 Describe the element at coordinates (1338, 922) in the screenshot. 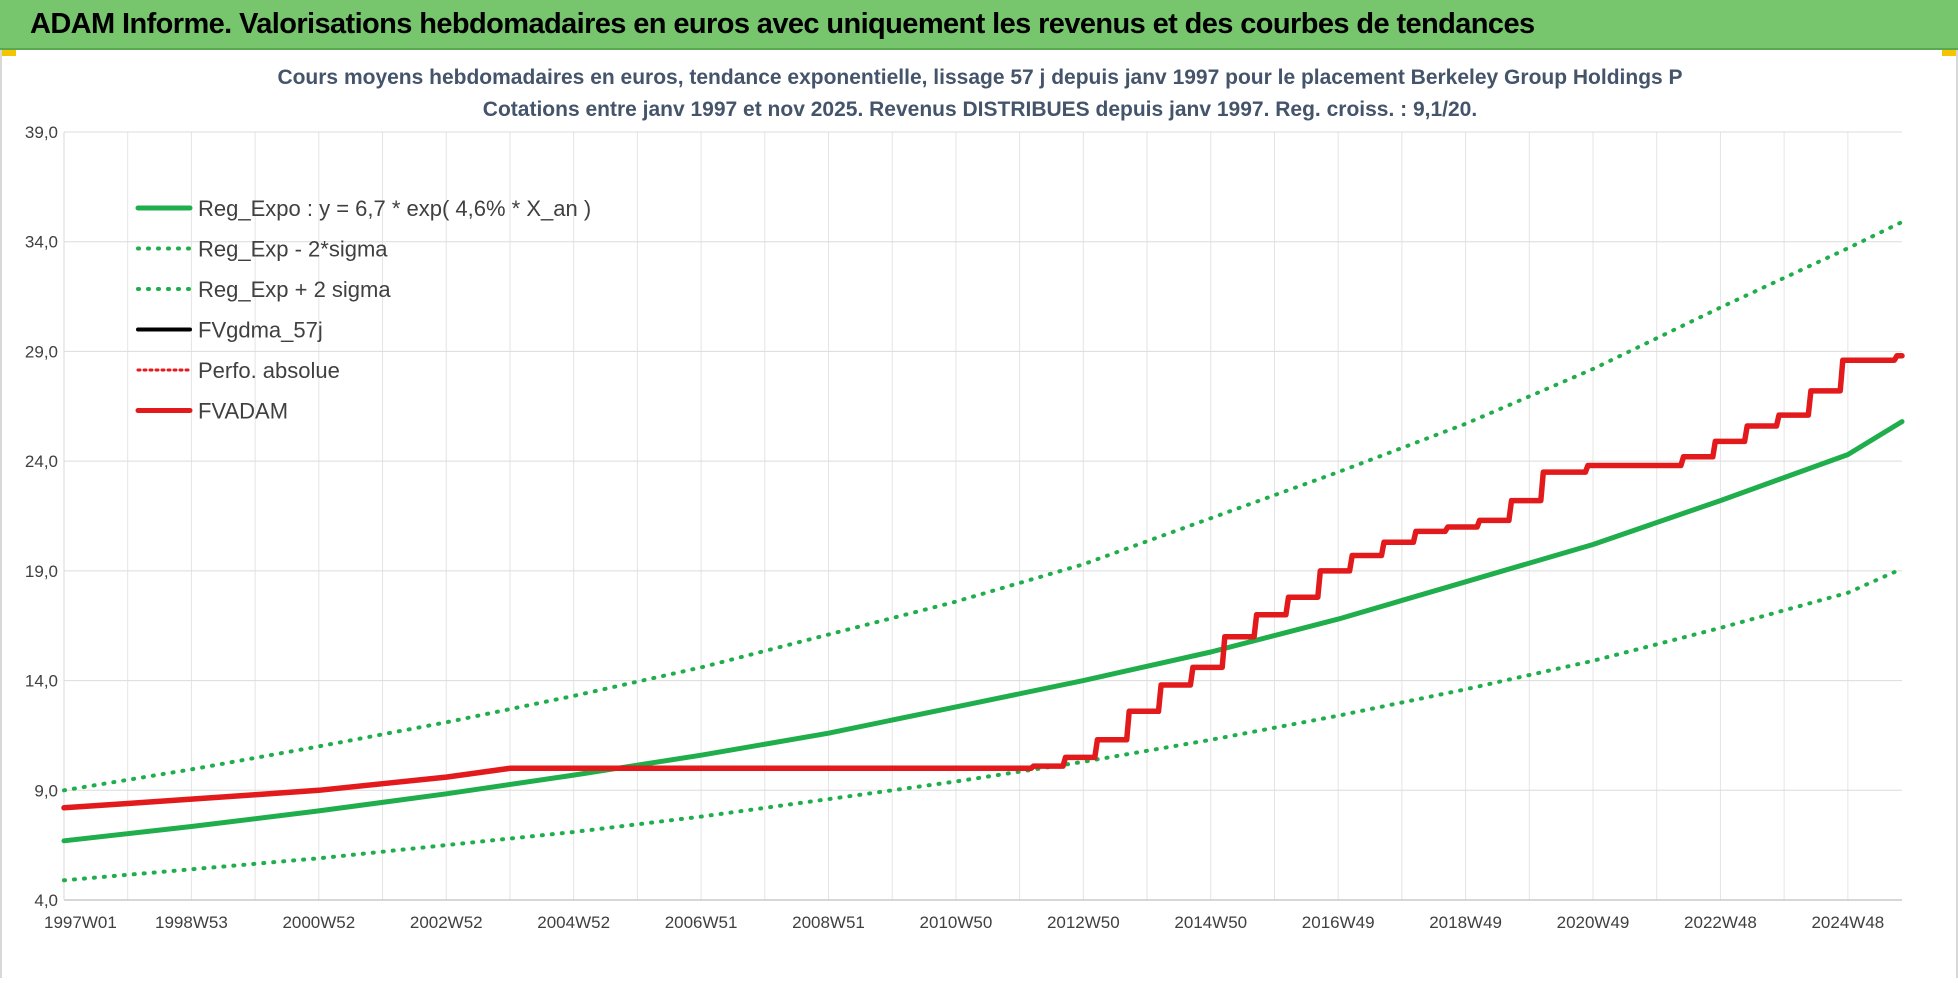

I see `x-tick-label: 2016W49` at that location.